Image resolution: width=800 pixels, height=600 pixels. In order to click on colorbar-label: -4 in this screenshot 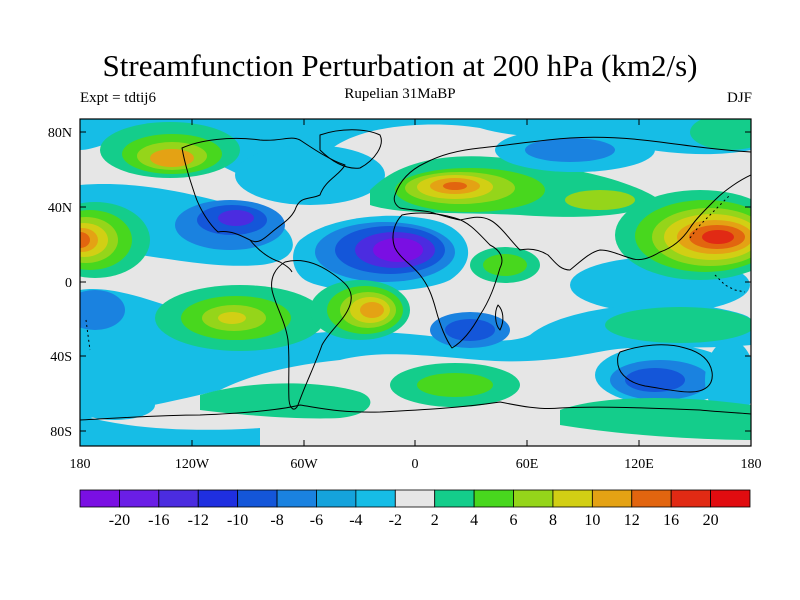, I will do `click(355, 520)`.